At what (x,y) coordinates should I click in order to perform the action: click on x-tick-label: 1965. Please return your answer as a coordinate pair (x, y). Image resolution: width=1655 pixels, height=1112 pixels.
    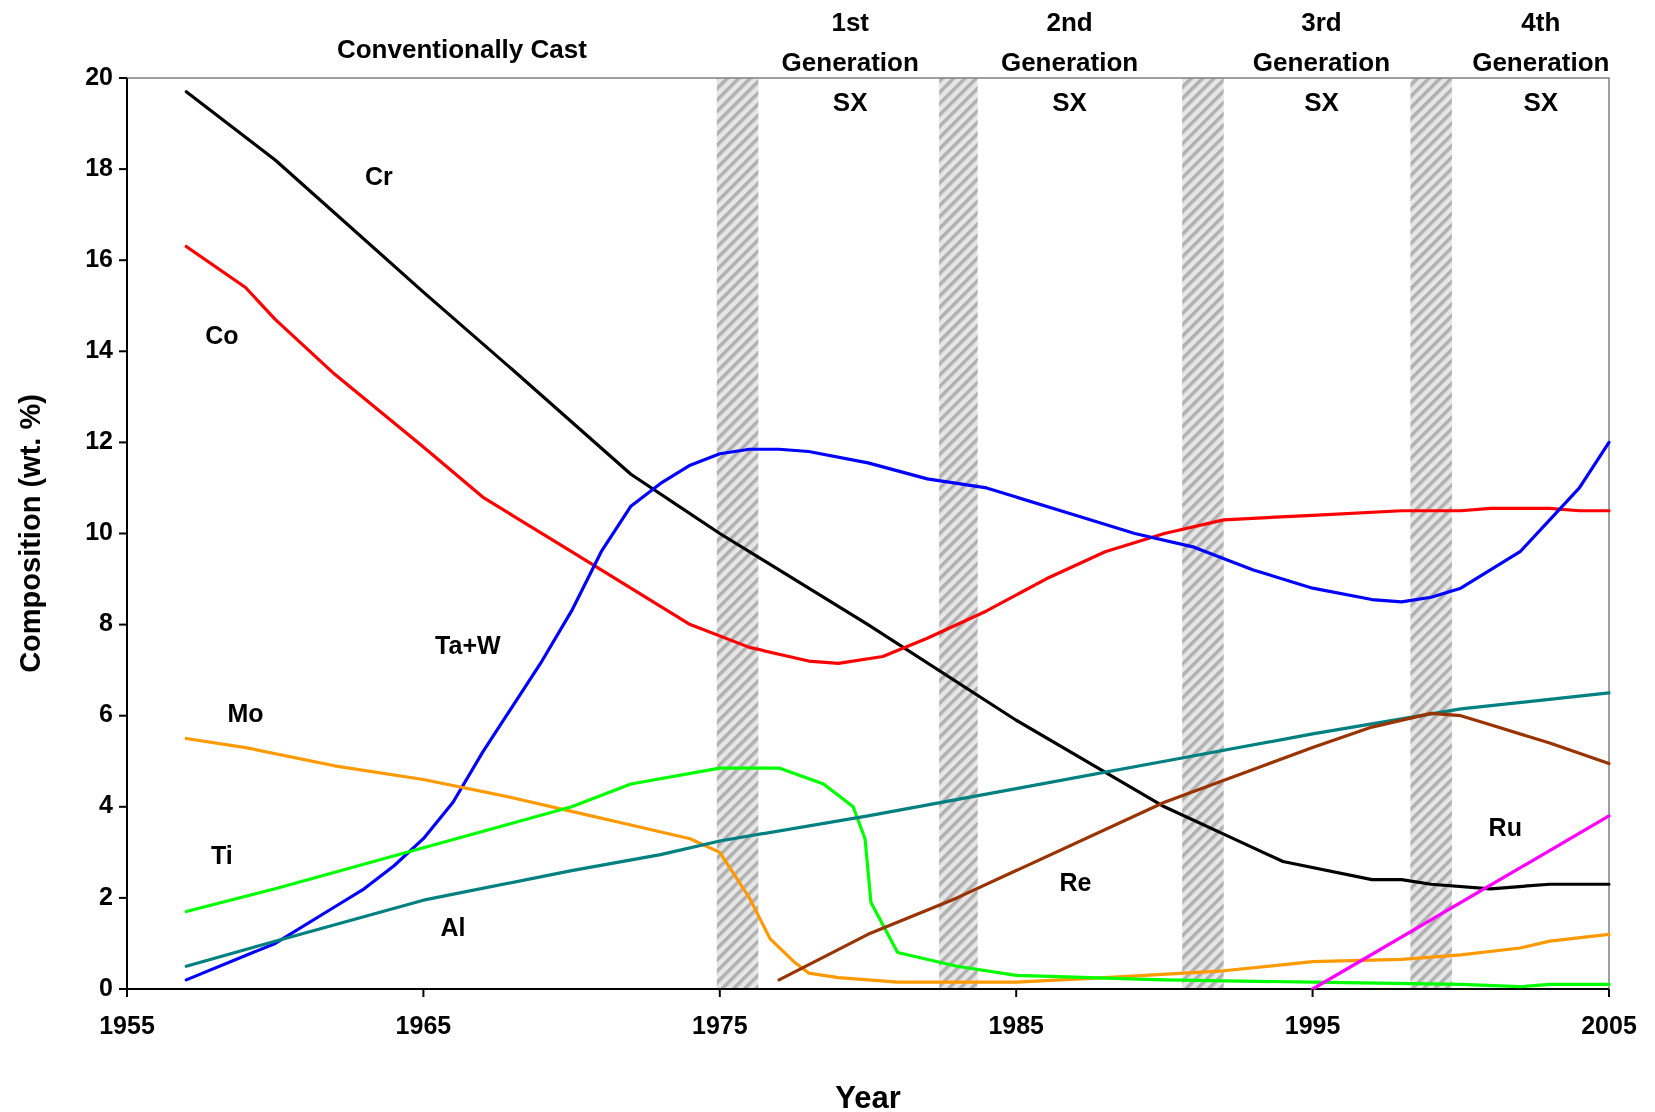
    Looking at the image, I should click on (423, 1025).